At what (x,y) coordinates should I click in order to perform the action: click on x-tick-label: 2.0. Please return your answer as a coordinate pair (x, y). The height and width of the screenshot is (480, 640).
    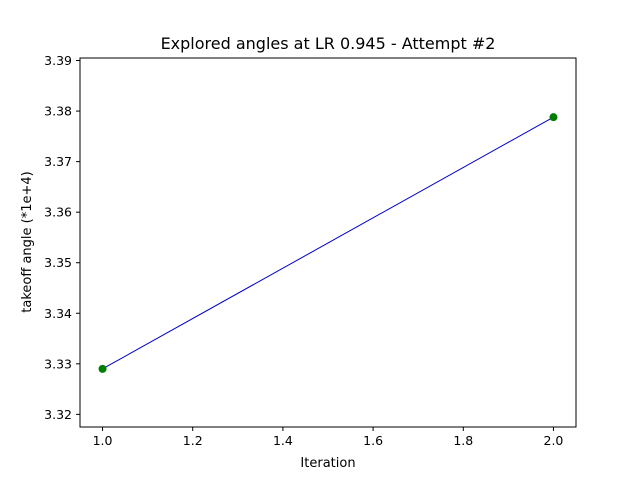
    Looking at the image, I should click on (554, 440).